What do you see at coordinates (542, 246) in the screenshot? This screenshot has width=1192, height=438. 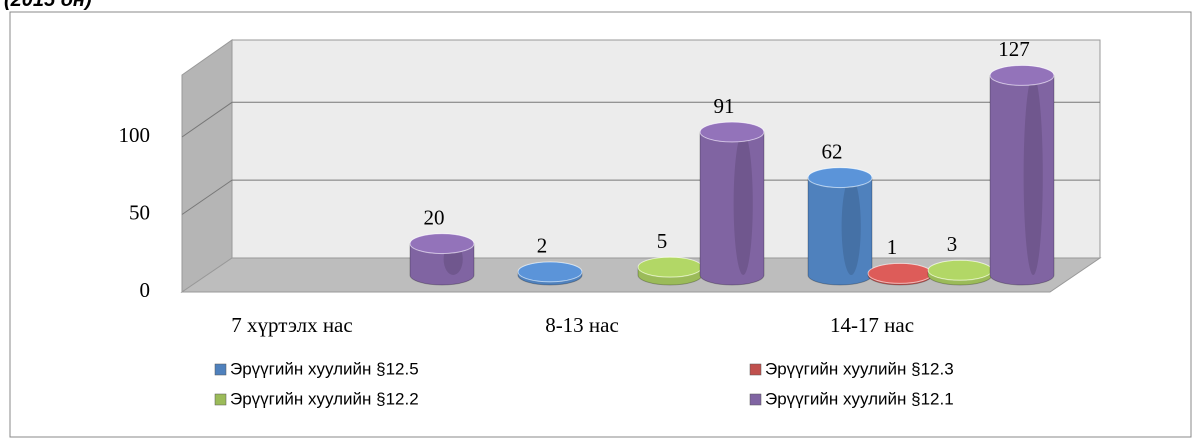 I see `data-label: 2` at bounding box center [542, 246].